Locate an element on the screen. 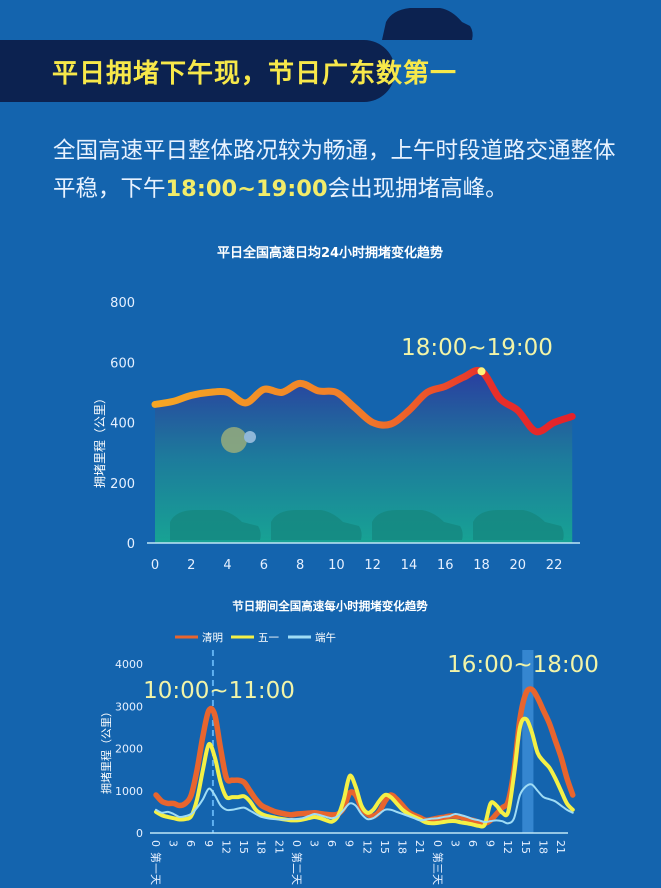  x-tick-label: 10 is located at coordinates (336, 565).